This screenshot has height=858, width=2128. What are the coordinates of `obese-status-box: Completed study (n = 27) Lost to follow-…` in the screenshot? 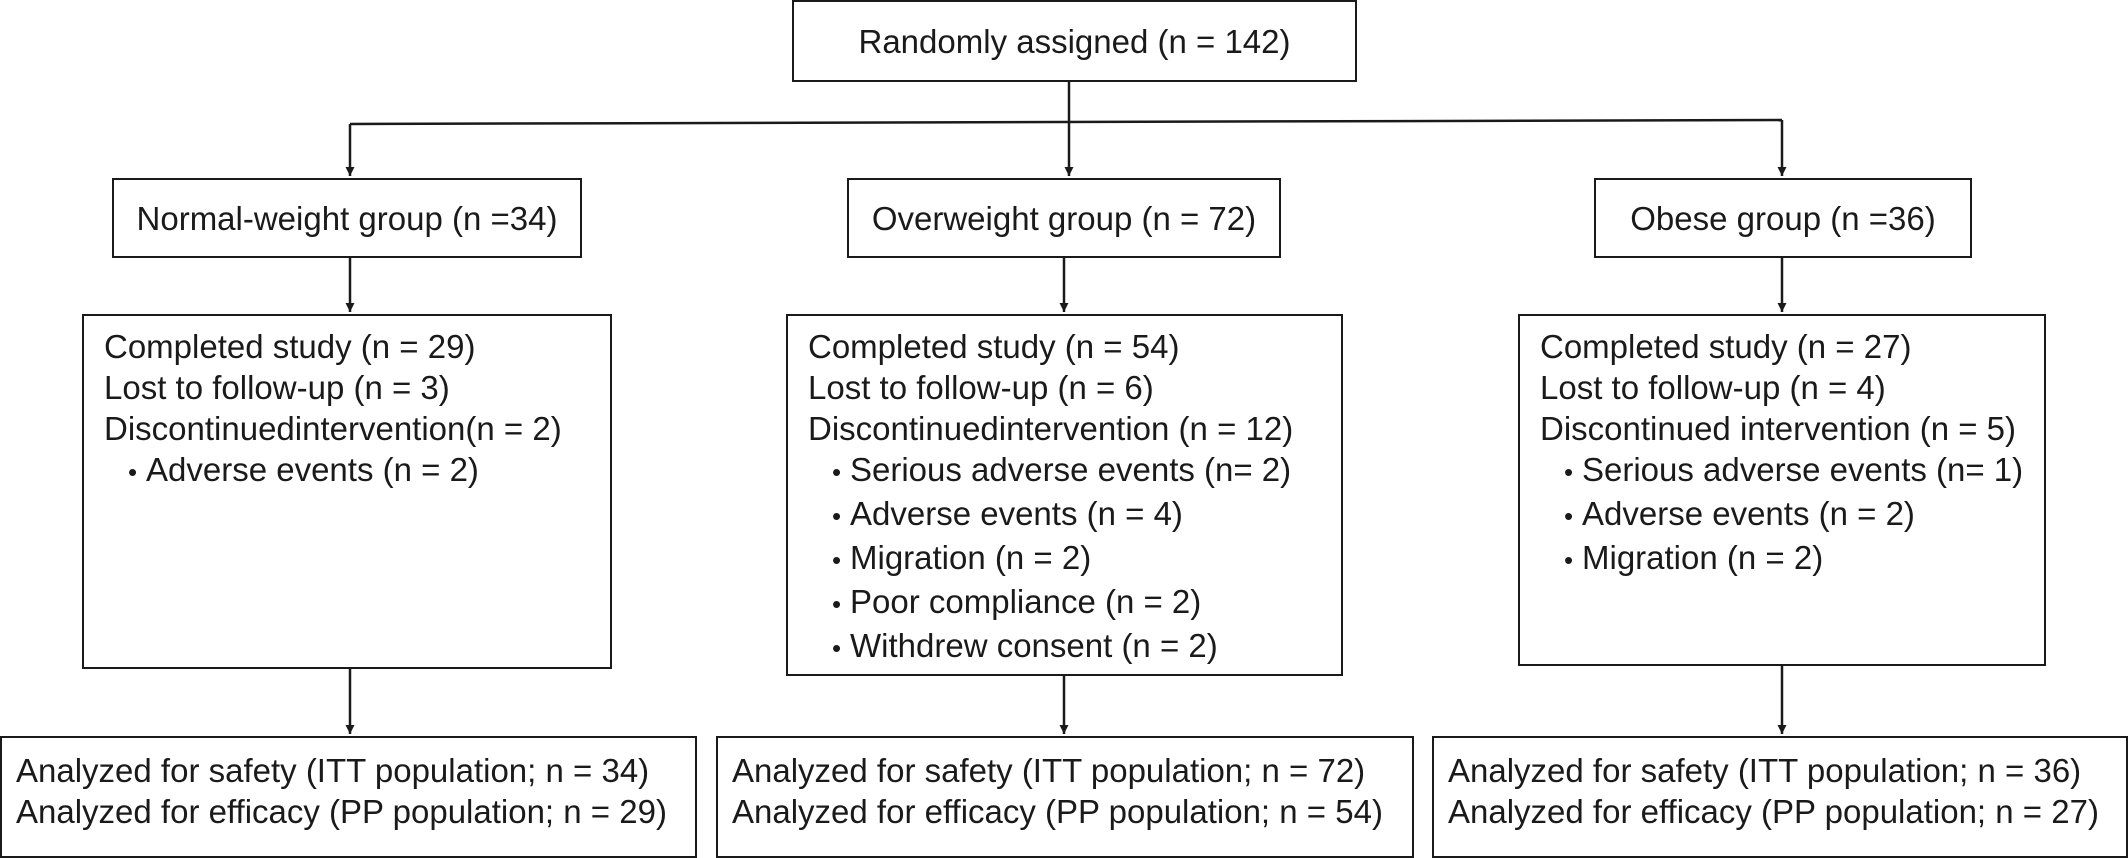 It's located at (1782, 490).